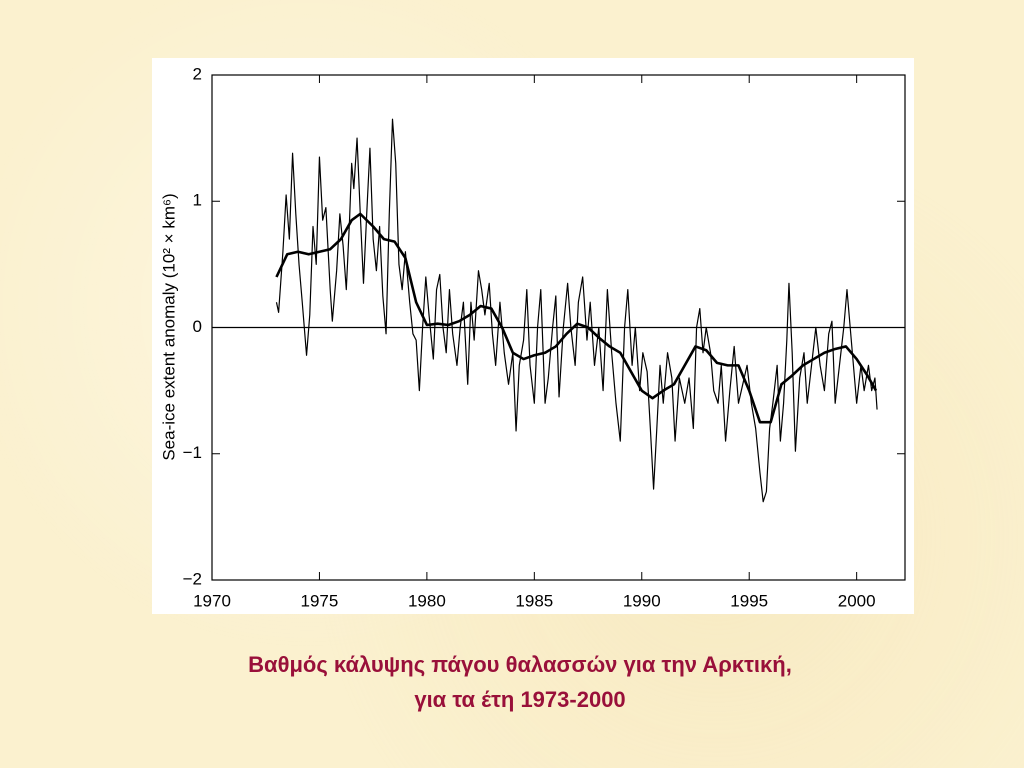 Image resolution: width=1024 pixels, height=768 pixels. Describe the element at coordinates (857, 600) in the screenshot. I see `x-tick-label: 2000` at that location.